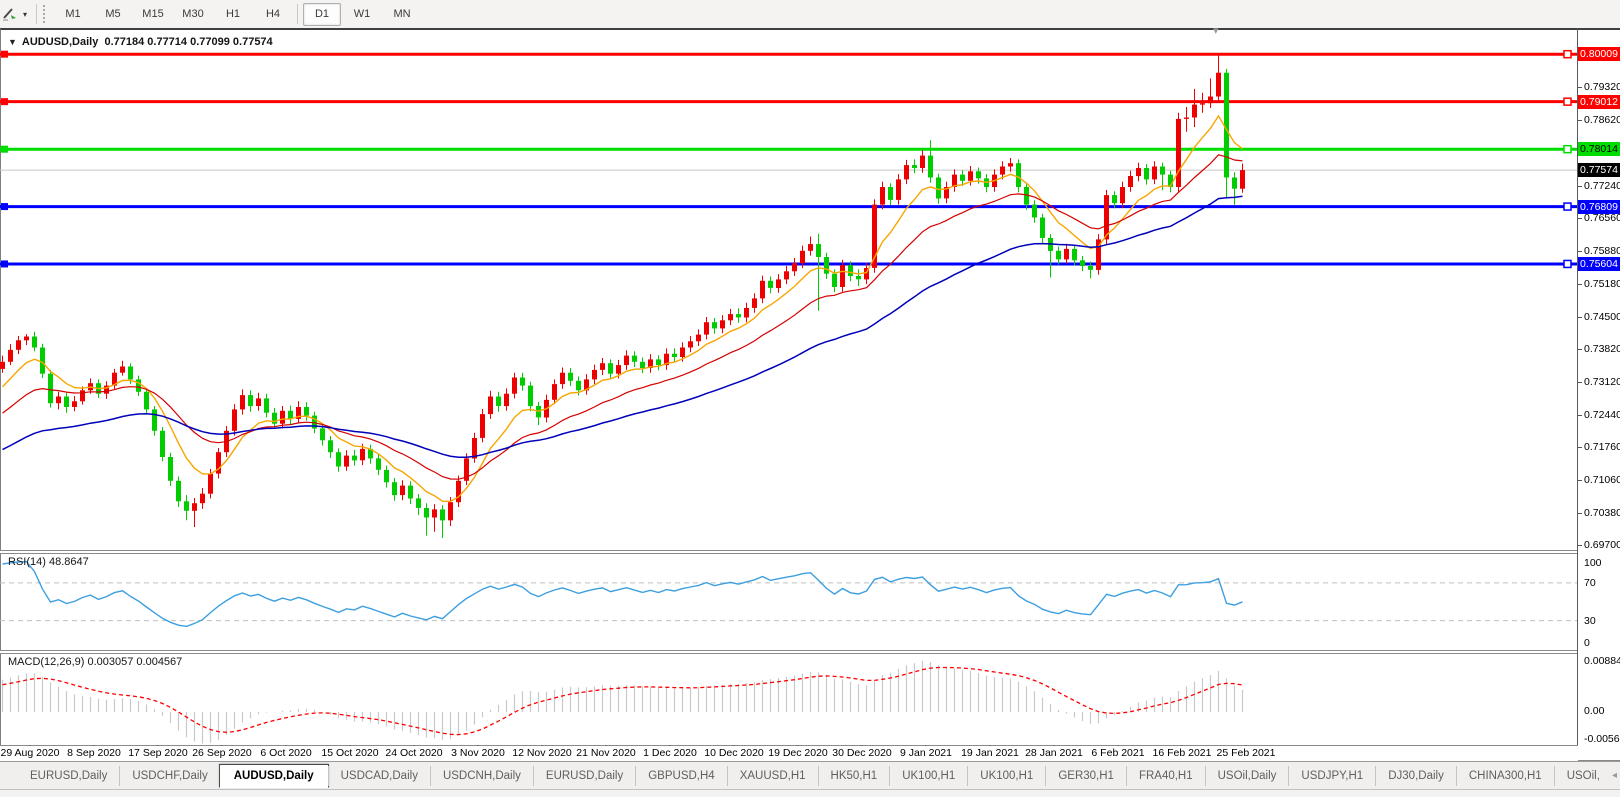 The width and height of the screenshot is (1620, 797). What do you see at coordinates (1602, 661) in the screenshot?
I see `macd-scale-label: 0.00884` at bounding box center [1602, 661].